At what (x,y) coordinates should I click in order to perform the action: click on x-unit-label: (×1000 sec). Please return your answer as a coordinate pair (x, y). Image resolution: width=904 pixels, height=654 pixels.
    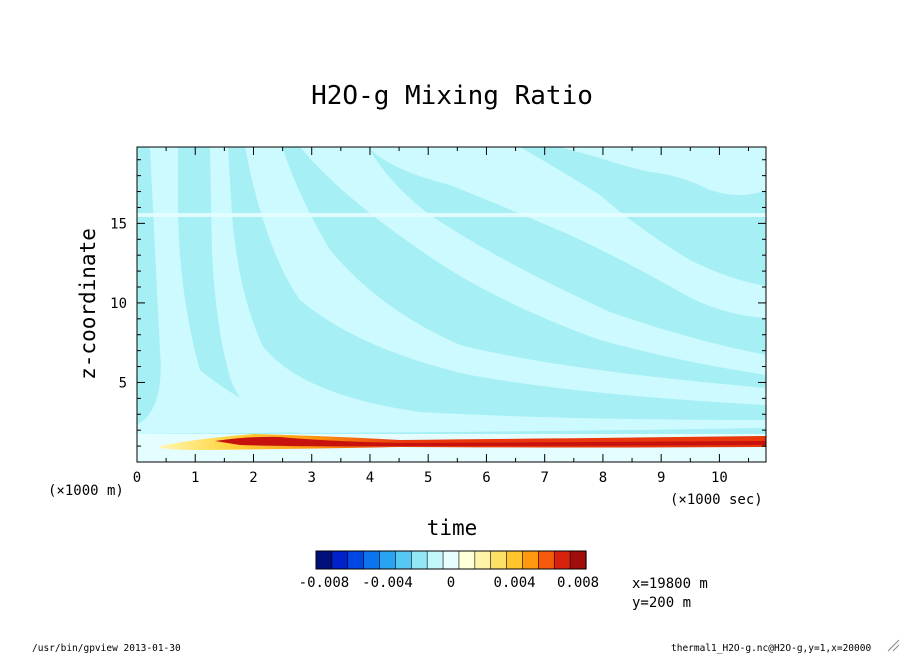
    Looking at the image, I should click on (716, 500).